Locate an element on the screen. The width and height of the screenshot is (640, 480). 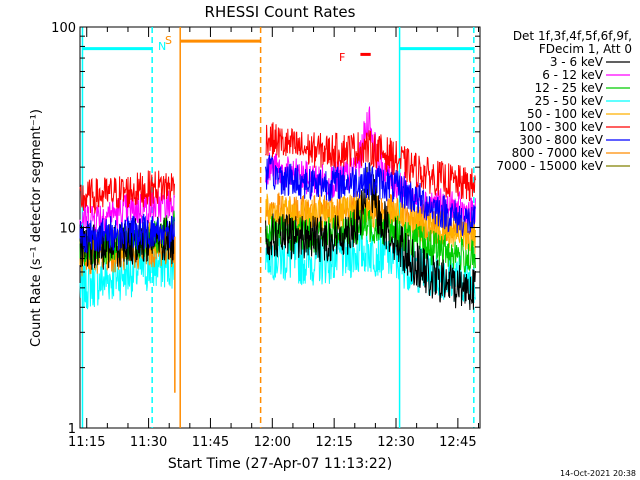
x-tick-label: 12:00 is located at coordinates (272, 442).